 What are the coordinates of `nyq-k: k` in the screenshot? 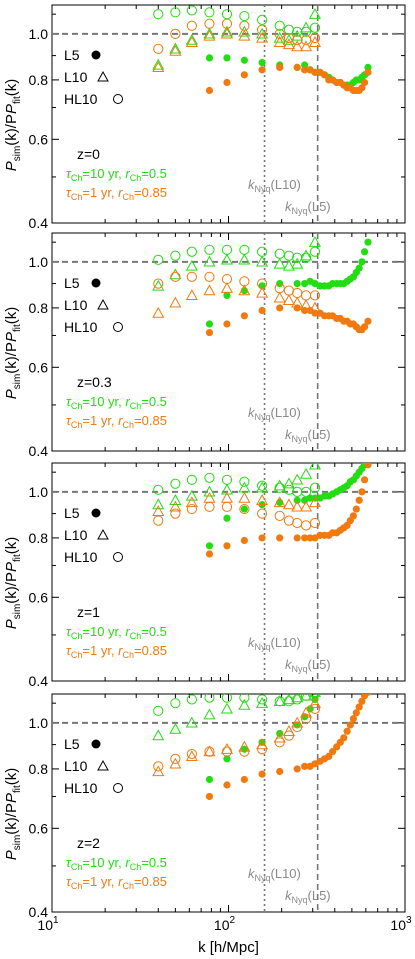 It's located at (252, 412).